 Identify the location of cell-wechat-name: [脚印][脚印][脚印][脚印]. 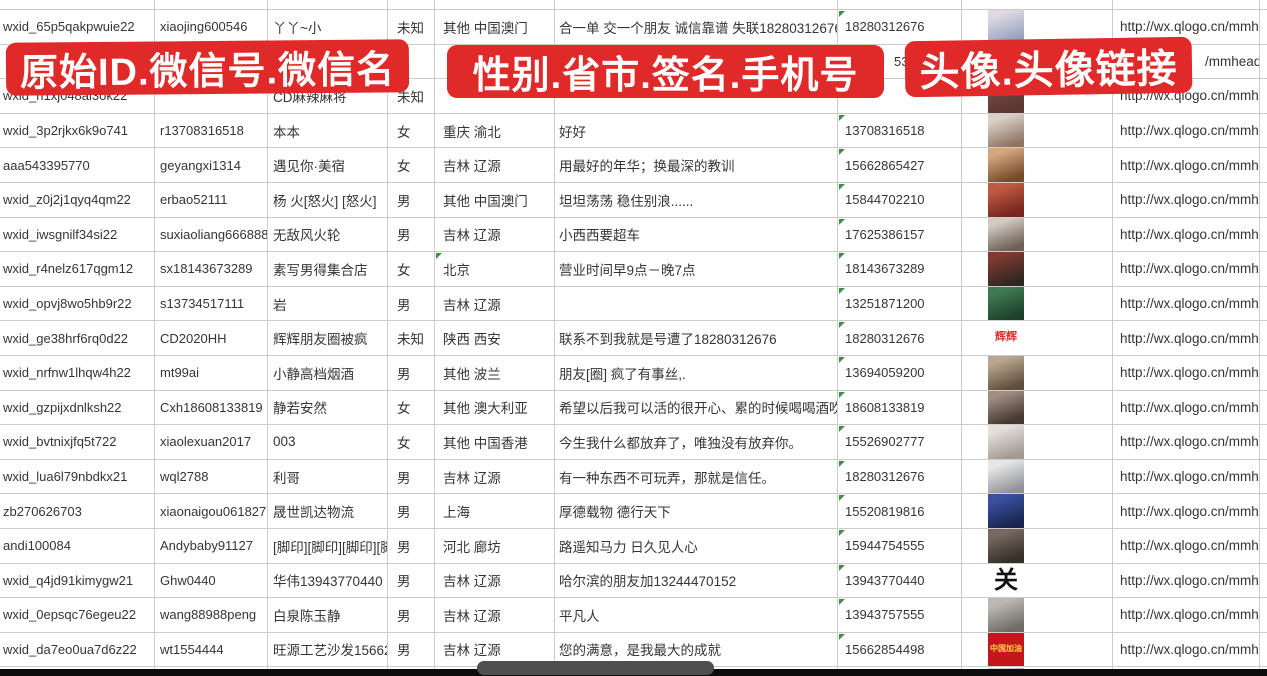
(328, 545).